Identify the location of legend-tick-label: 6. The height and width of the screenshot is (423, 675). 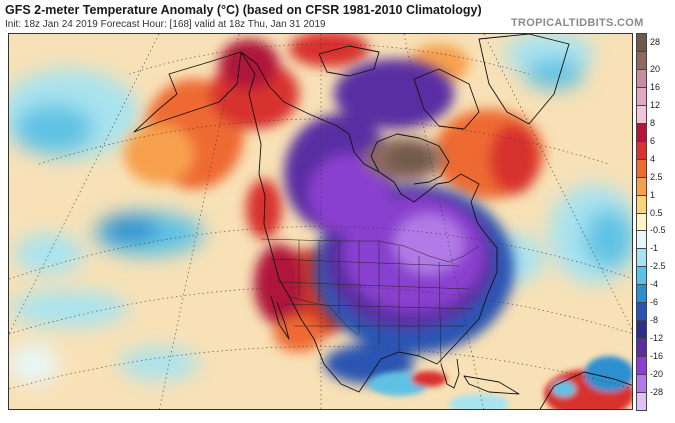
(653, 140).